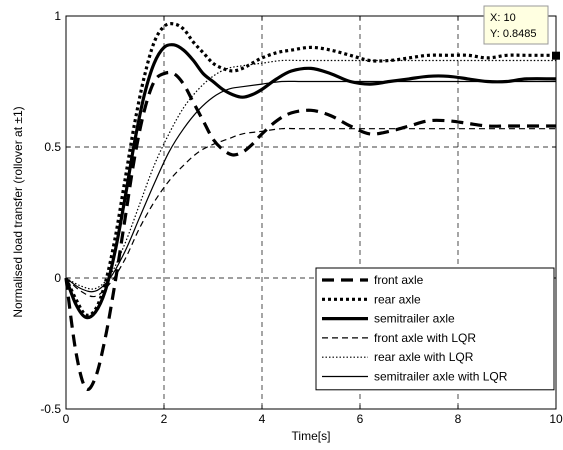 The height and width of the screenshot is (450, 563). I want to click on x-tick-label: 0, so click(66, 419).